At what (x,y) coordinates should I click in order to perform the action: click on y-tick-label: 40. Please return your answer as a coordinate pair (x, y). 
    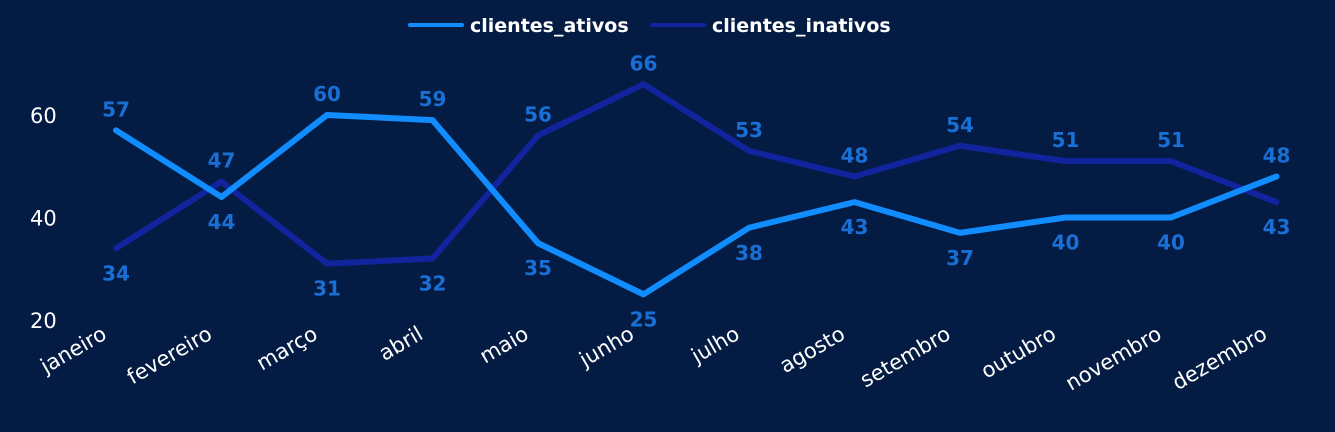
    Looking at the image, I should click on (43, 219).